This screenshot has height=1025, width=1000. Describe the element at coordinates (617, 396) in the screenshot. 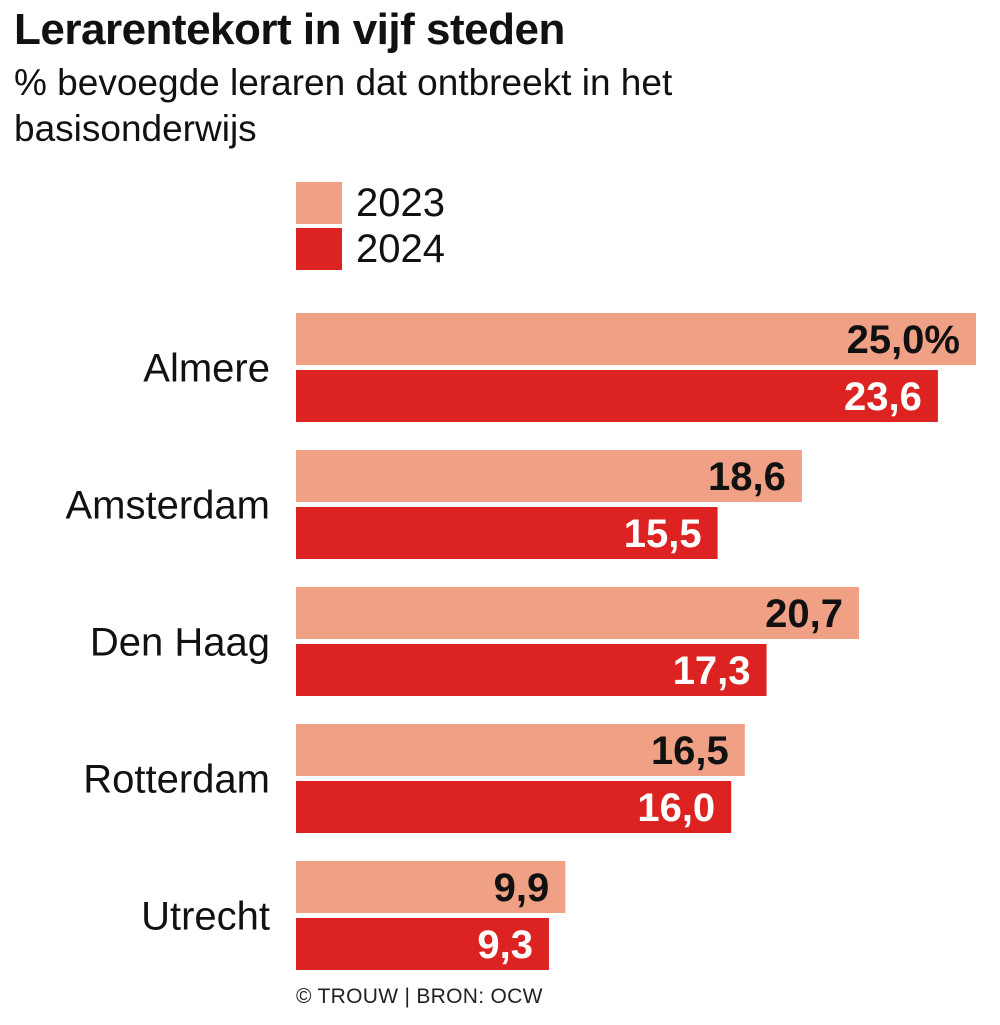

I see `bar-2024-almere` at that location.